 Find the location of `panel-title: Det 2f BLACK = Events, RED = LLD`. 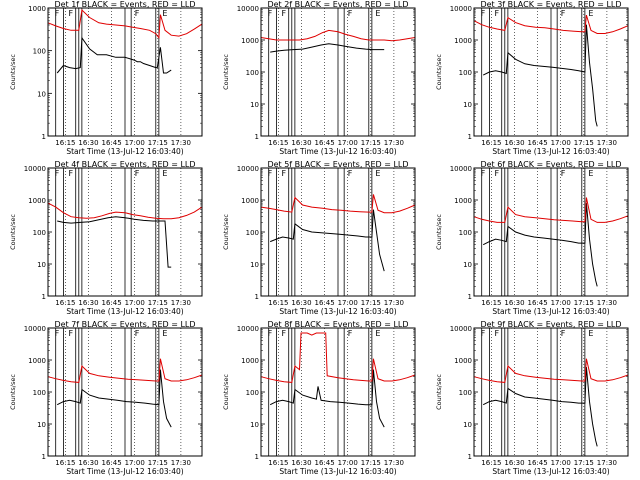

panel-title: Det 2f BLACK = Events, RED = LLD is located at coordinates (337, 4).